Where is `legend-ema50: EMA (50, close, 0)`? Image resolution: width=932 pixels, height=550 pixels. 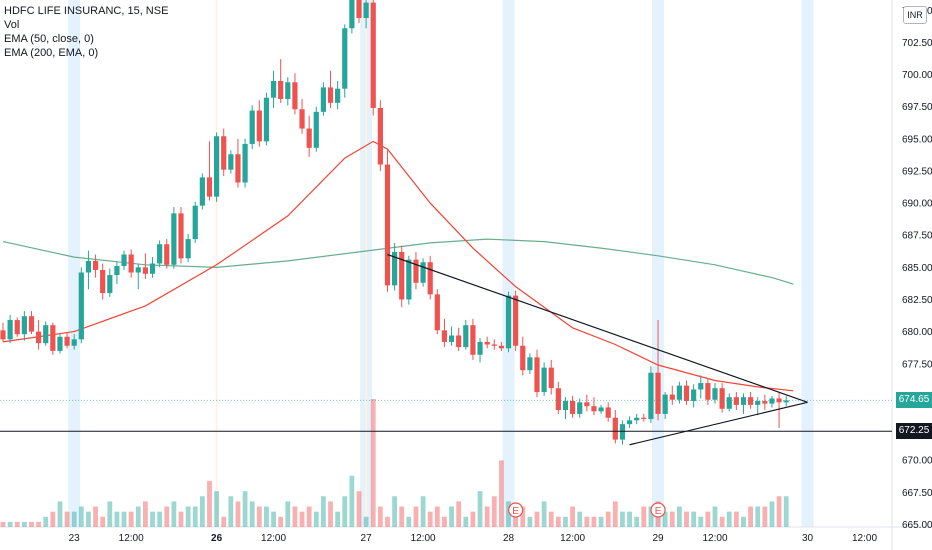 legend-ema50: EMA (50, close, 0) is located at coordinates (49, 39).